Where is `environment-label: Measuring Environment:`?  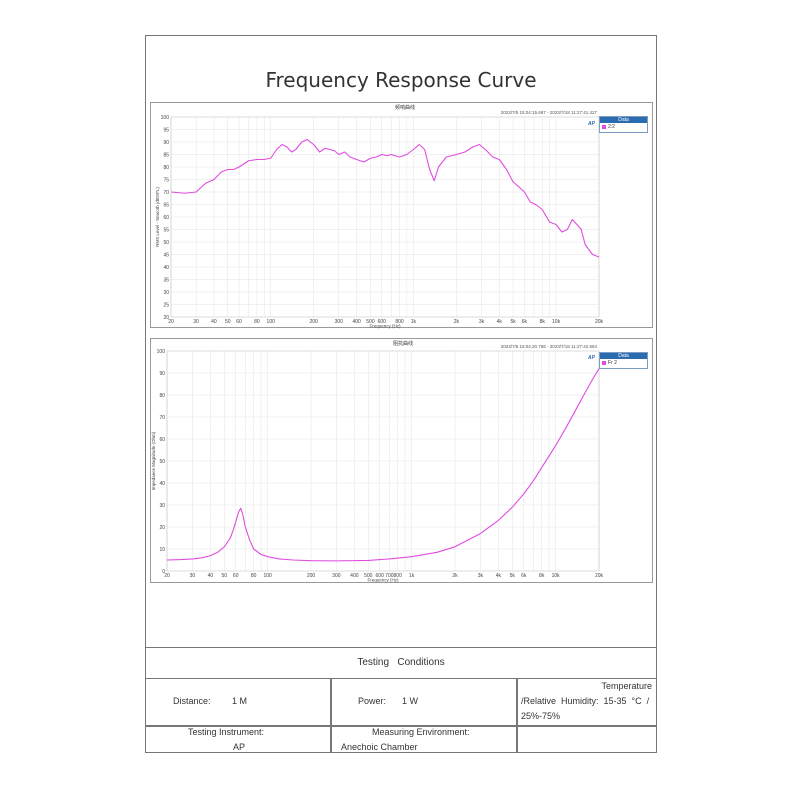 environment-label: Measuring Environment: is located at coordinates (421, 732).